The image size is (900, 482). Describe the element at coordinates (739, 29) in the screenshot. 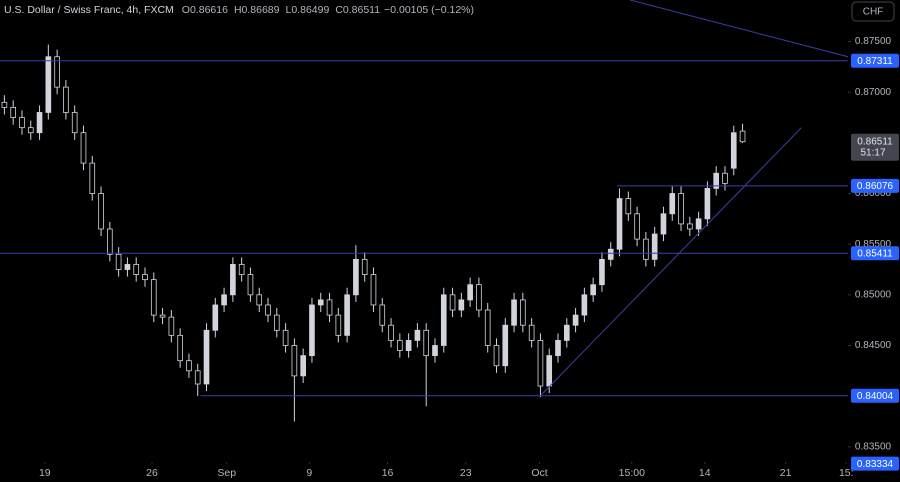

I see `trendline` at that location.